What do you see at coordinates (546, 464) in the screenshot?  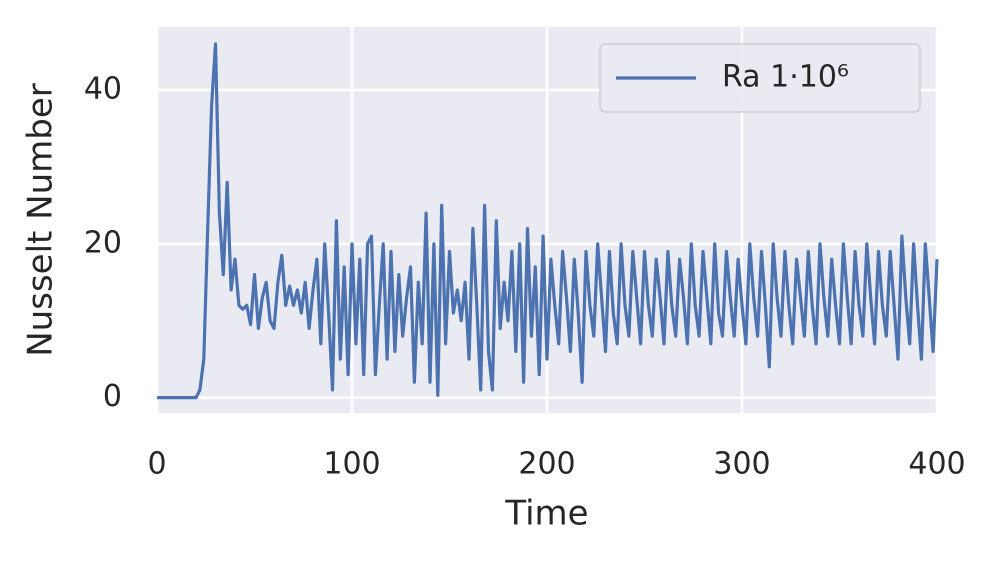 I see `x-tick-label: 200` at bounding box center [546, 464].